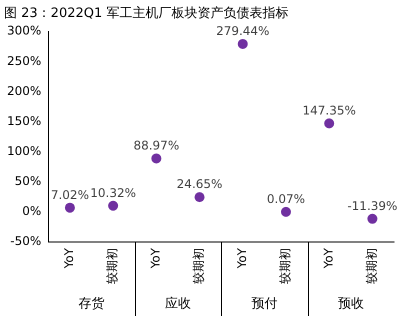 The image size is (408, 320). What do you see at coordinates (91, 304) in the screenshot?
I see `text: 存货` at bounding box center [91, 304].